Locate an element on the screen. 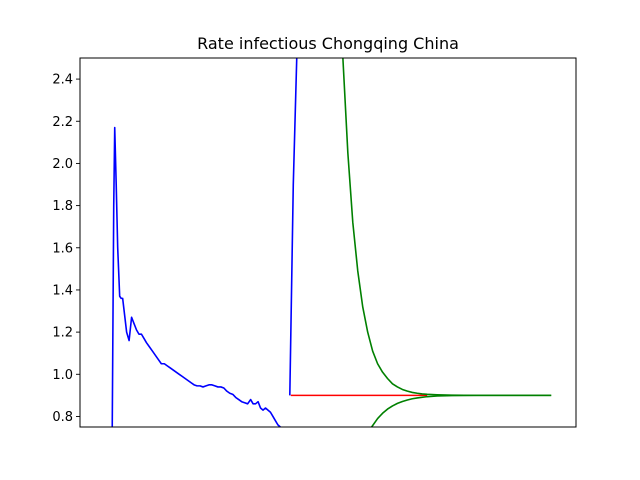  y-tick-label: 2.2 is located at coordinates (62, 122).